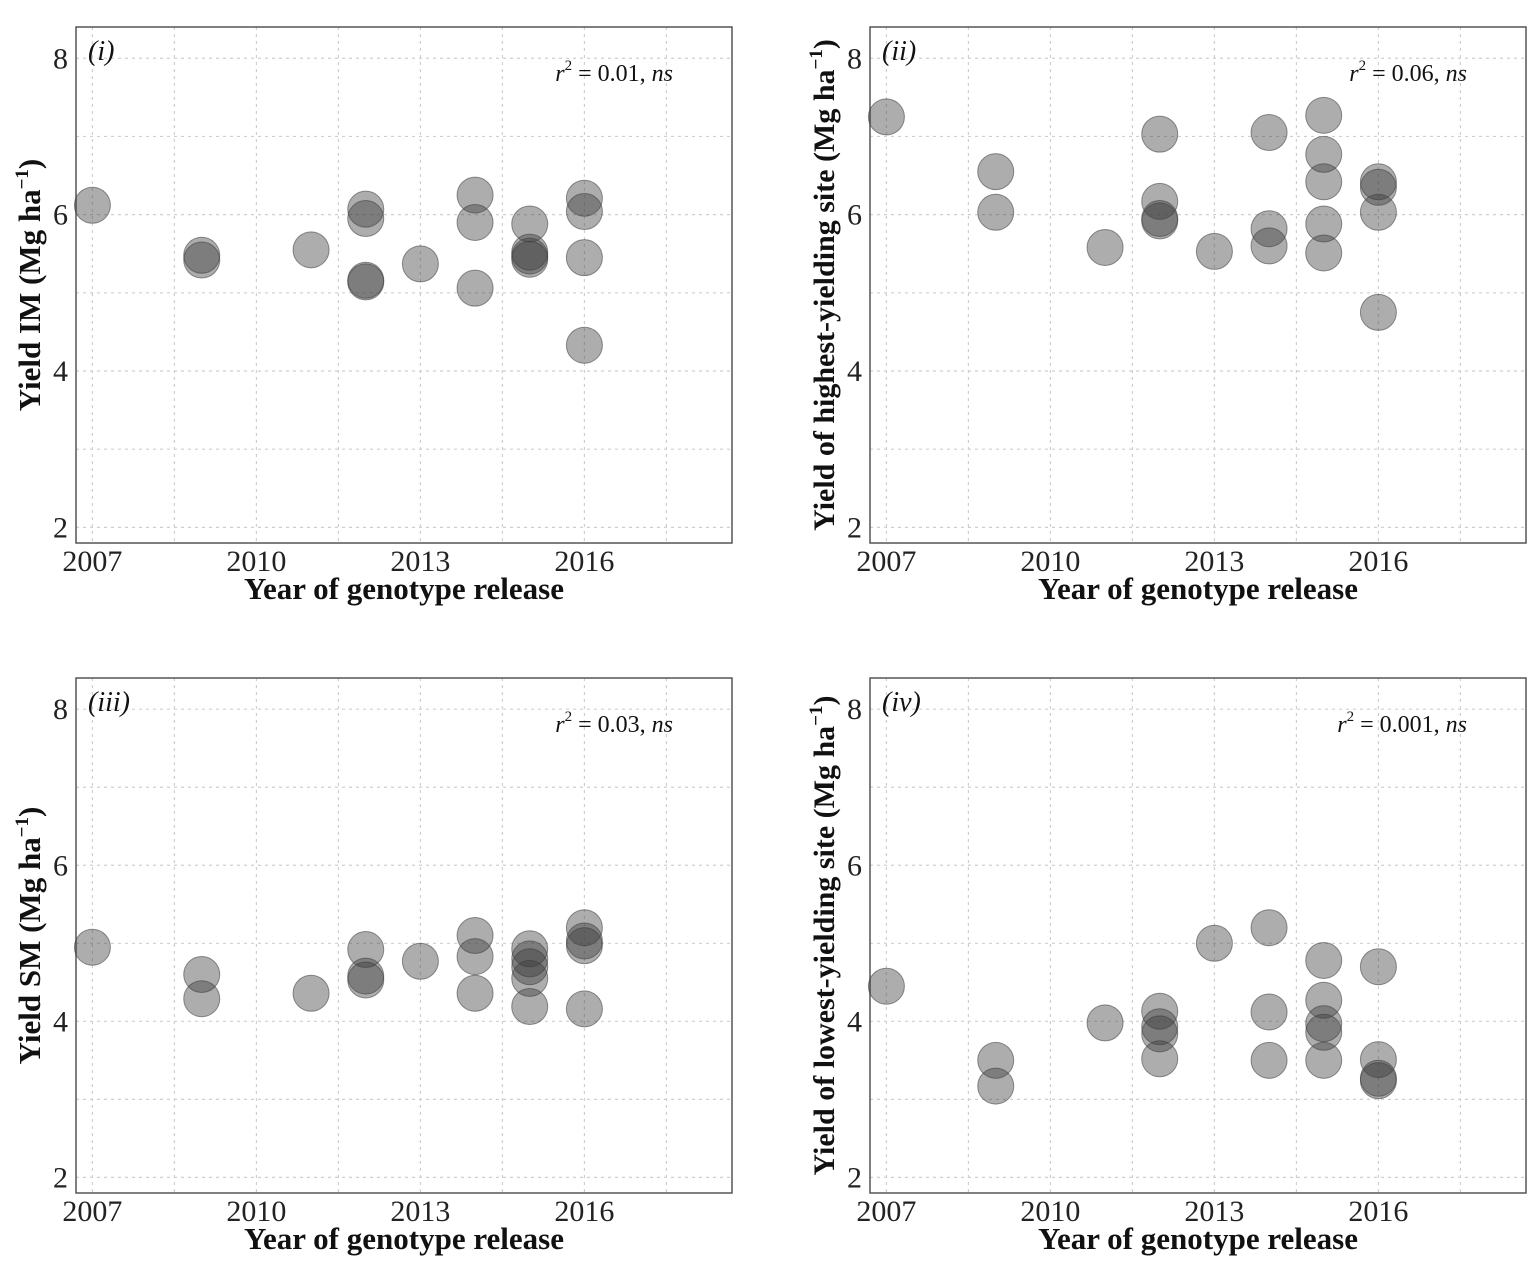 The image size is (1535, 1280). I want to click on panel-4-y-axis-title-main: Yield of lowest-yielding site (Mg ha, so click(824, 951).